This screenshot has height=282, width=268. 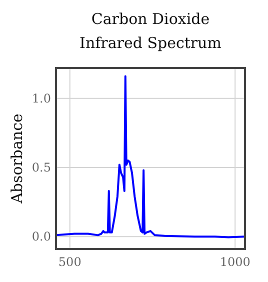 I want to click on y-tick-label: 0.0, so click(x=41, y=237).